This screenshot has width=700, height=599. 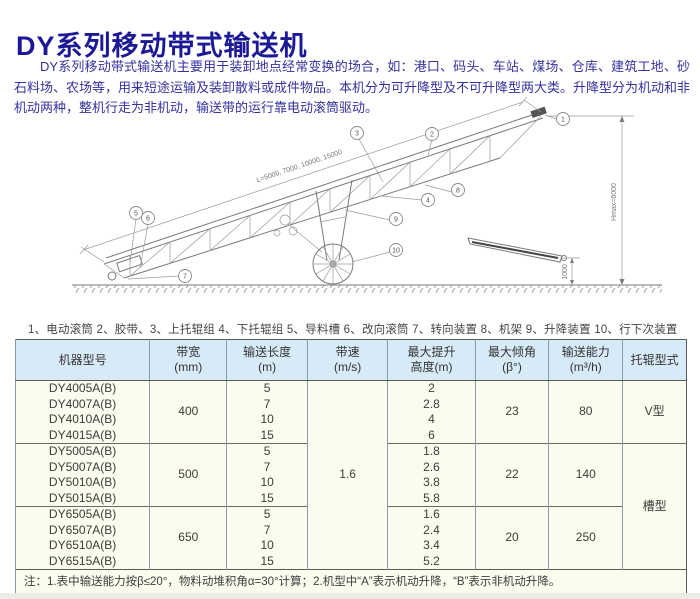 What do you see at coordinates (511, 360) in the screenshot?
I see `header-max-angle: 最大倾角 (β°)` at bounding box center [511, 360].